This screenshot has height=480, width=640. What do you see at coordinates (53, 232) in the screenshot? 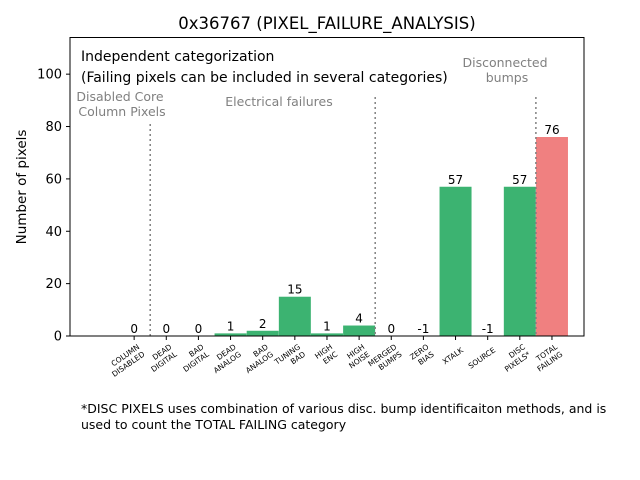
I see `y-tick-label-40: 40` at bounding box center [53, 232].